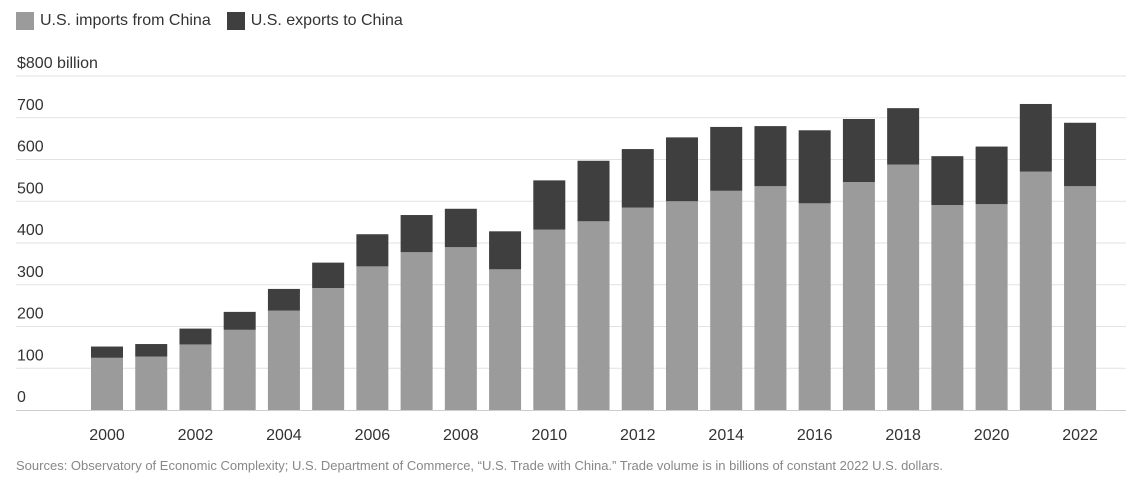 The image size is (1142, 496). What do you see at coordinates (30, 314) in the screenshot?
I see `y-tick-label: 200` at bounding box center [30, 314].